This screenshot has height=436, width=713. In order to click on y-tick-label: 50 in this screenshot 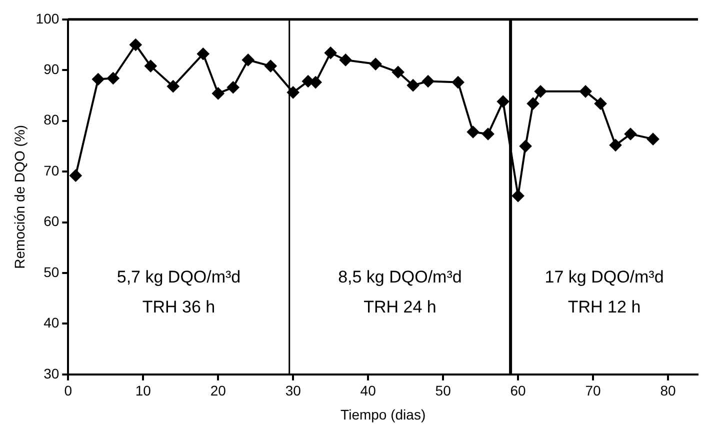, I will do `click(52, 272)`.